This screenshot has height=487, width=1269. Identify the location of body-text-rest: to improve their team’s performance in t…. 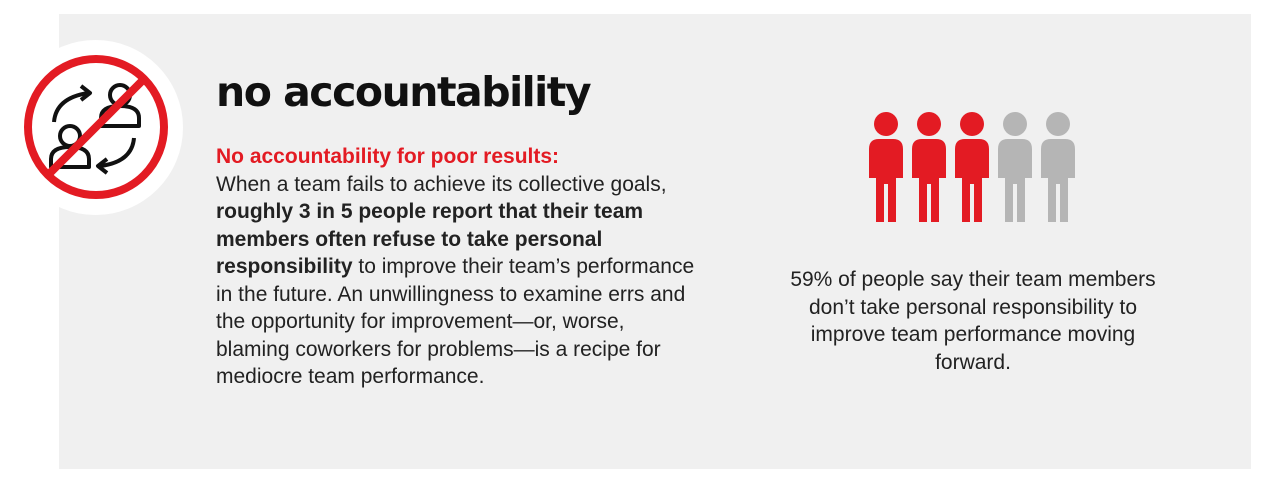
(455, 321).